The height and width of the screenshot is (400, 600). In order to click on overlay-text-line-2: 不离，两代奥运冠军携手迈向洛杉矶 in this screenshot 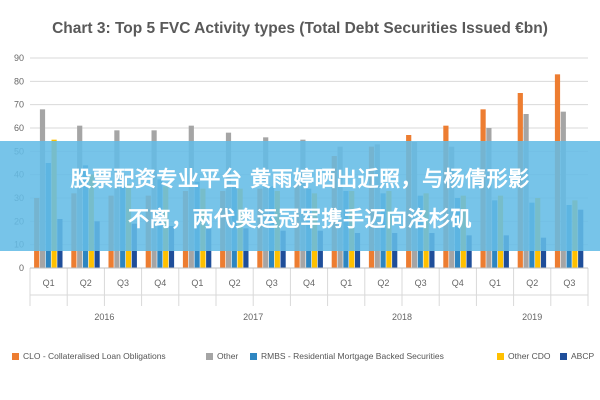, I will do `click(300, 219)`.